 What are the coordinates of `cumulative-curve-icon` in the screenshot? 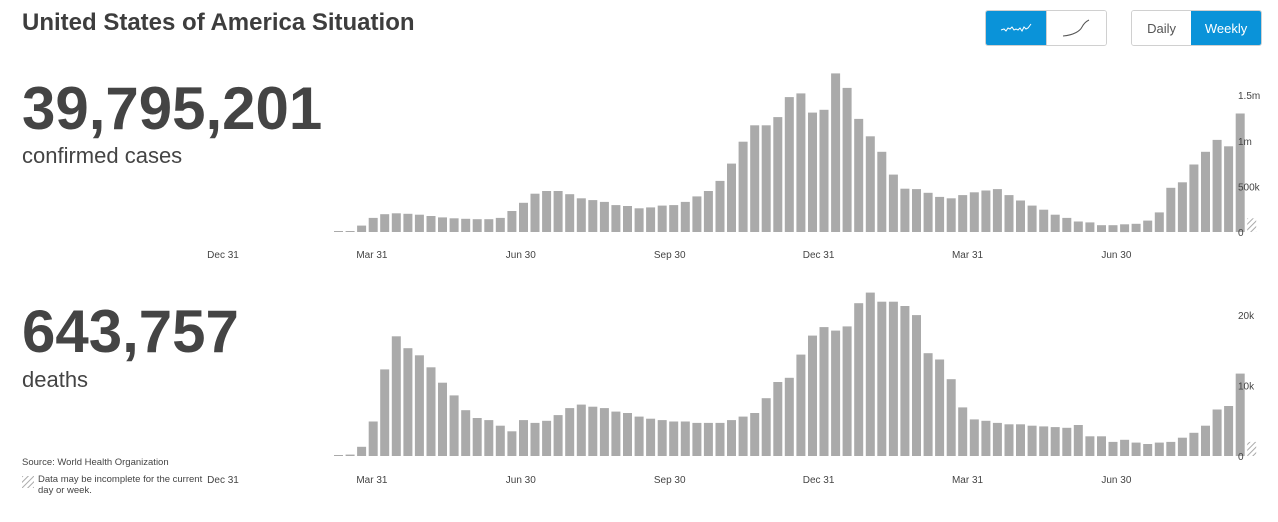 It's located at (1076, 28).